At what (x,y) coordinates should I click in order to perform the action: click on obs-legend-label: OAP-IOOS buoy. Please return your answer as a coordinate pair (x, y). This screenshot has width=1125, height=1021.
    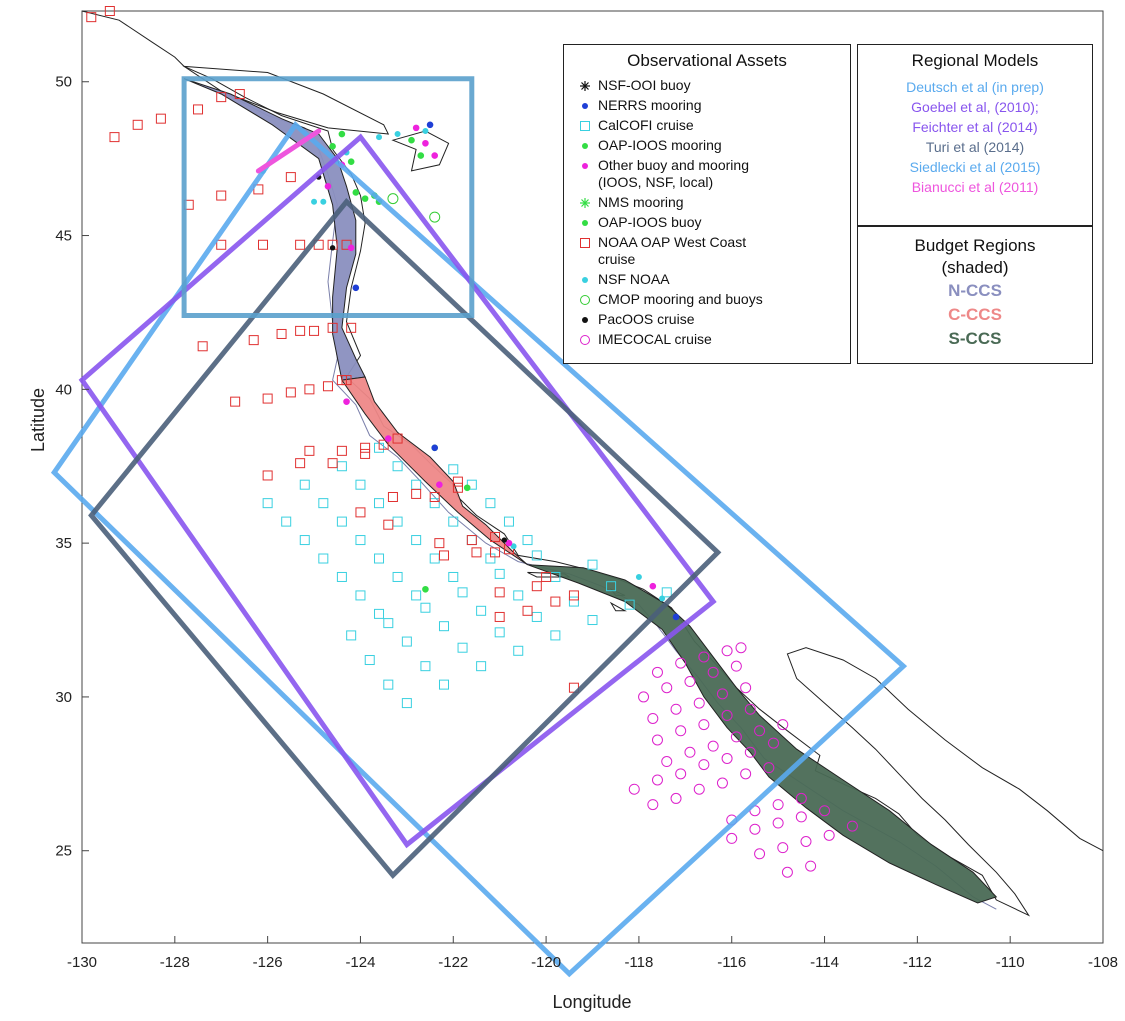
    Looking at the image, I should click on (649, 222).